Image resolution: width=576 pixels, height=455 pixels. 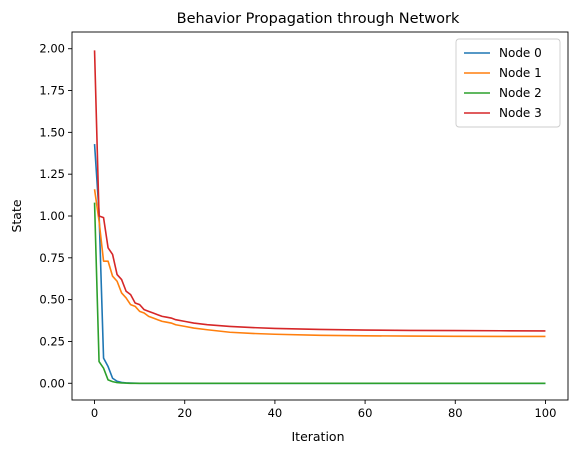 What do you see at coordinates (52, 300) in the screenshot?
I see `y-tick-label: 0.50` at bounding box center [52, 300].